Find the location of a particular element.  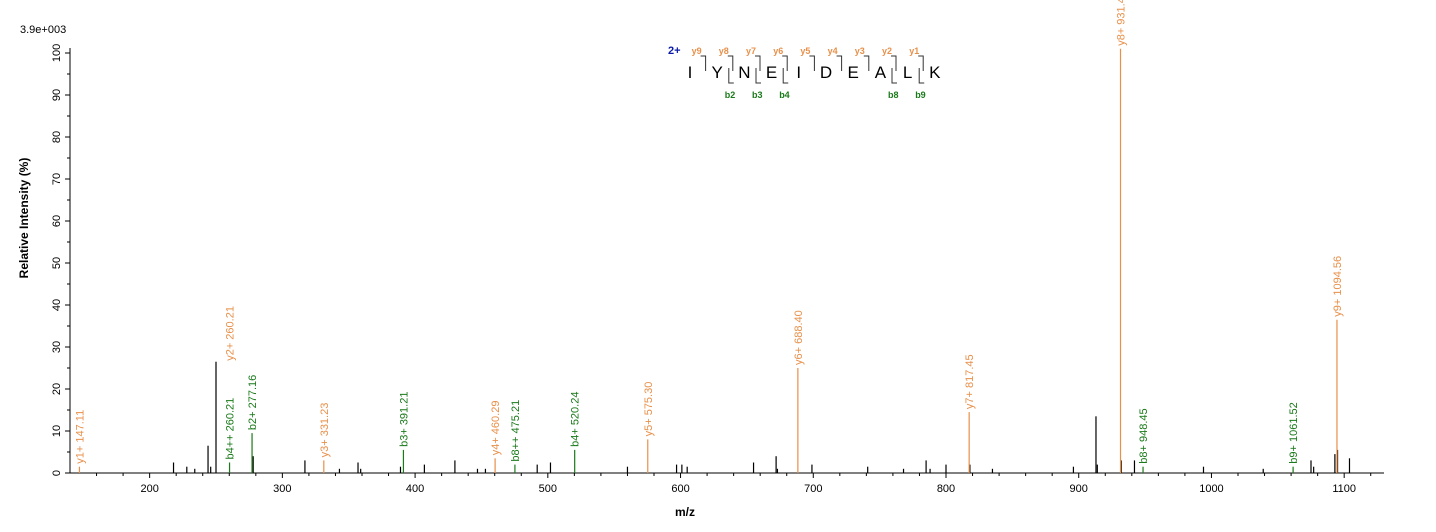

sequence-residue: N is located at coordinates (744, 72).